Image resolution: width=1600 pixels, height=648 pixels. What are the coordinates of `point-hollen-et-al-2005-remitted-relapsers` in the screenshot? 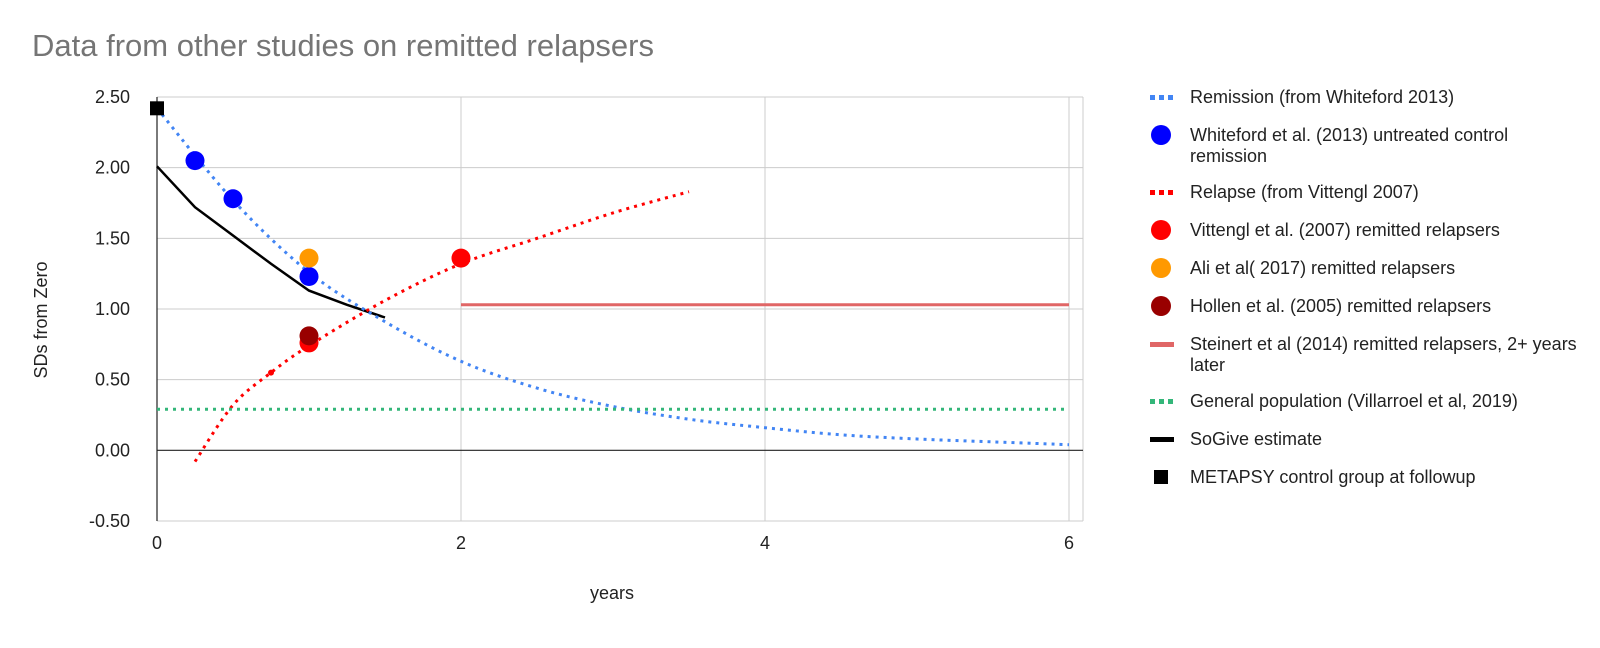 It's located at (309, 336).